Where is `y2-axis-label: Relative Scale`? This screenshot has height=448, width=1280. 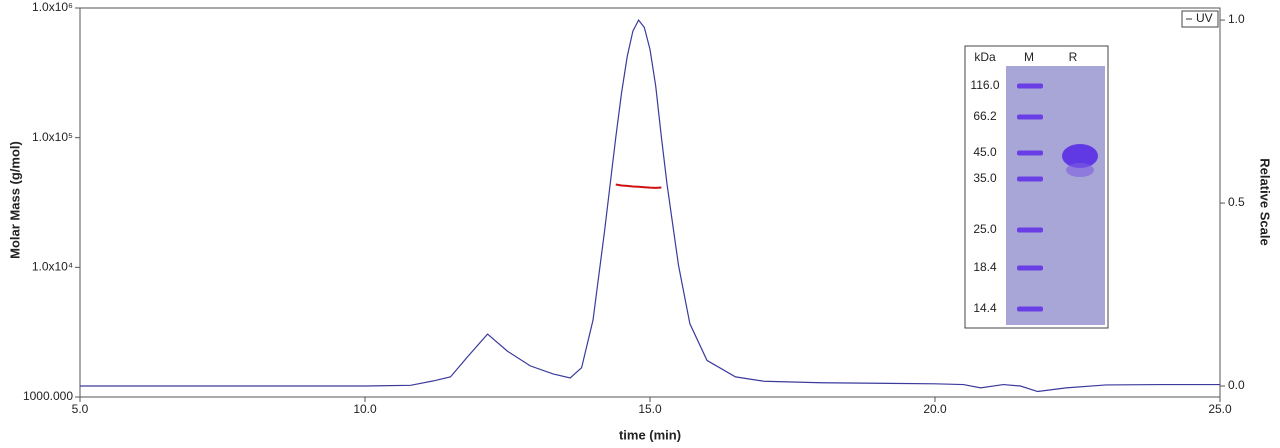 y2-axis-label: Relative Scale is located at coordinates (1265, 201).